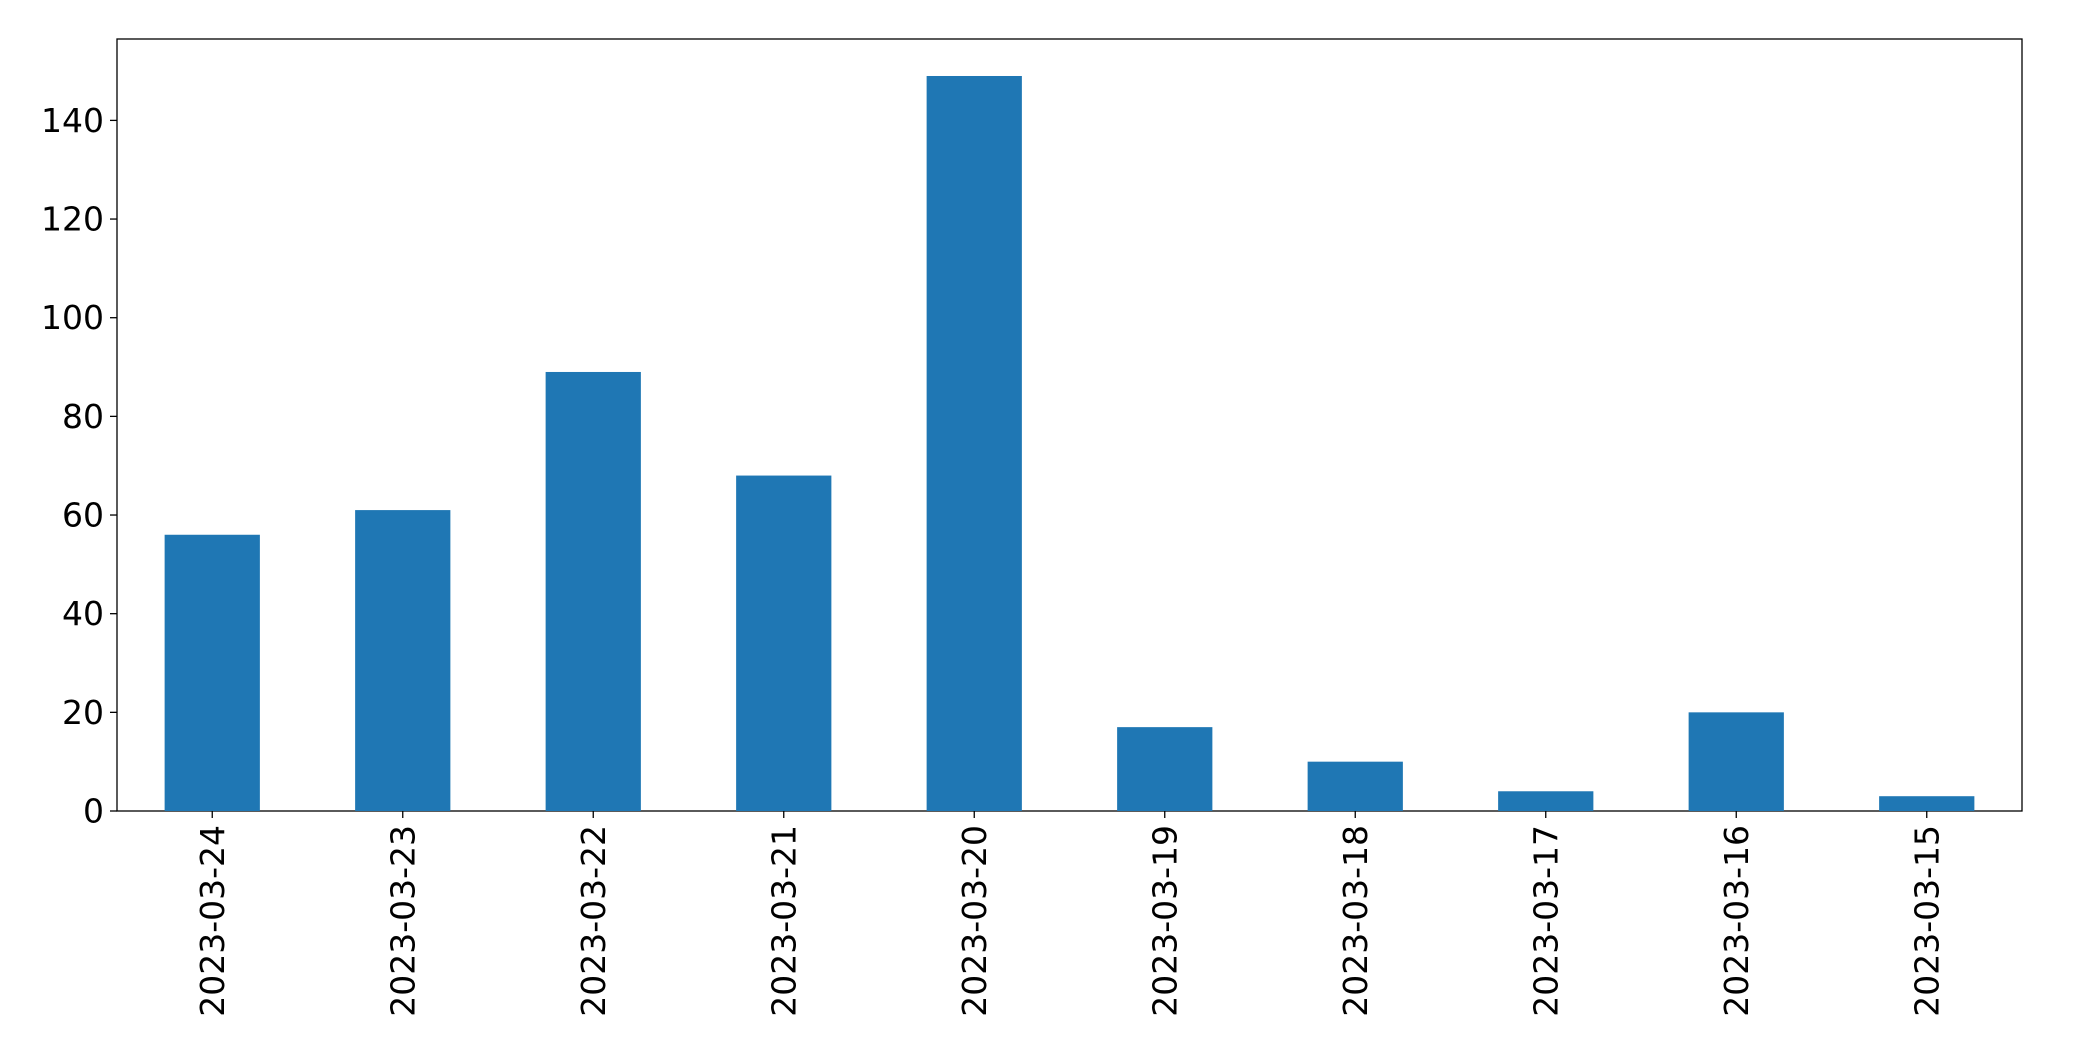 The width and height of the screenshot is (2093, 1061). What do you see at coordinates (93, 811) in the screenshot?
I see `y-tick-label: 0` at bounding box center [93, 811].